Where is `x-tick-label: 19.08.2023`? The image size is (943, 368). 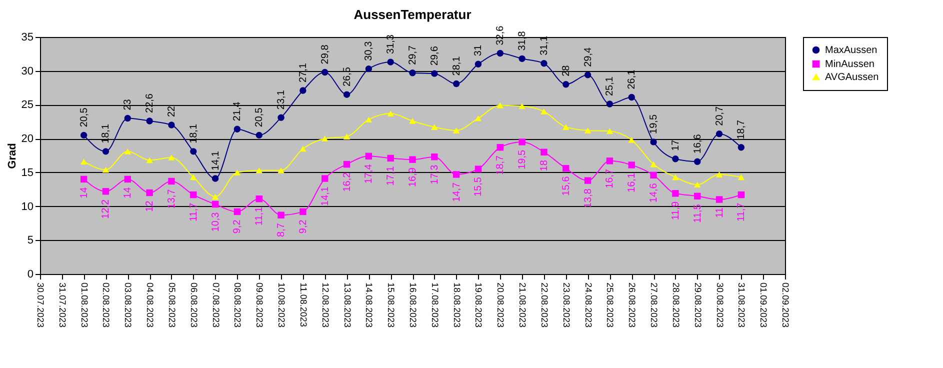 x-tick-label: 19.08.2023 is located at coordinates (479, 305).